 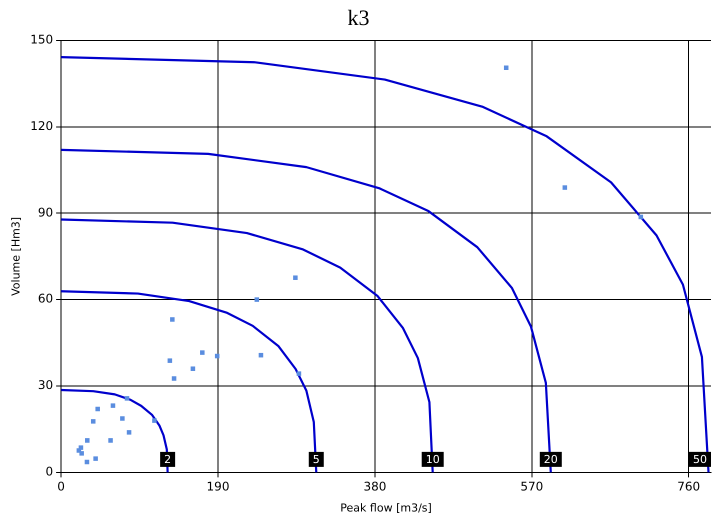 What do you see at coordinates (46, 385) in the screenshot?
I see `y-tick-label: 30` at bounding box center [46, 385].